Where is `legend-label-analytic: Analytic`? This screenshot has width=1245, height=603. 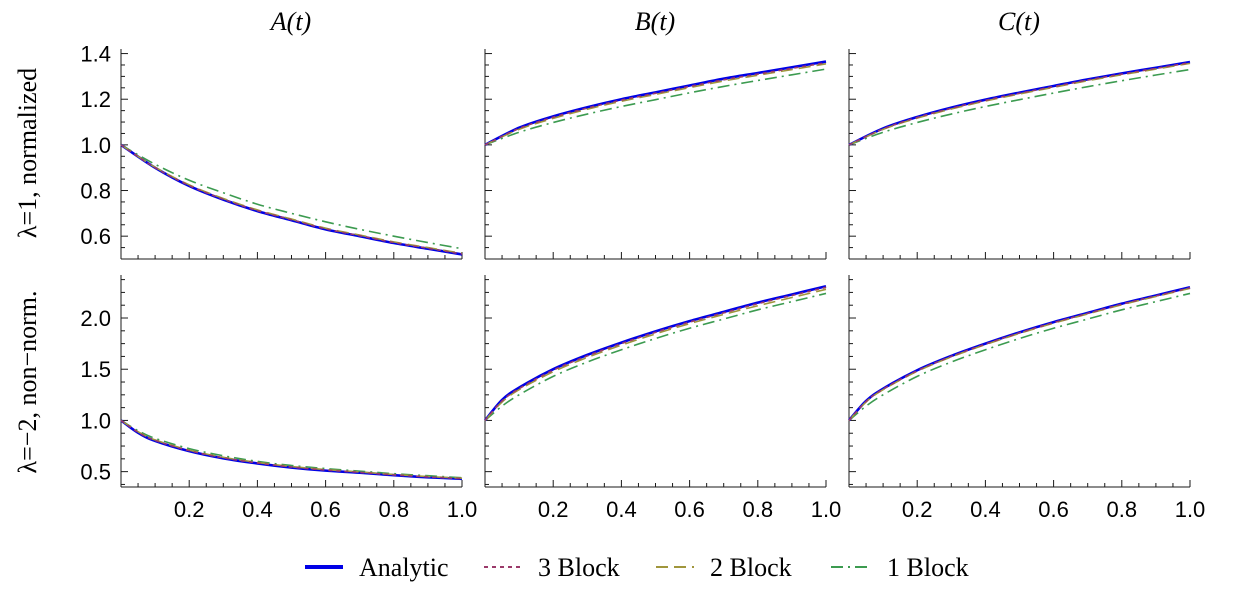 legend-label-analytic: Analytic is located at coordinates (404, 567).